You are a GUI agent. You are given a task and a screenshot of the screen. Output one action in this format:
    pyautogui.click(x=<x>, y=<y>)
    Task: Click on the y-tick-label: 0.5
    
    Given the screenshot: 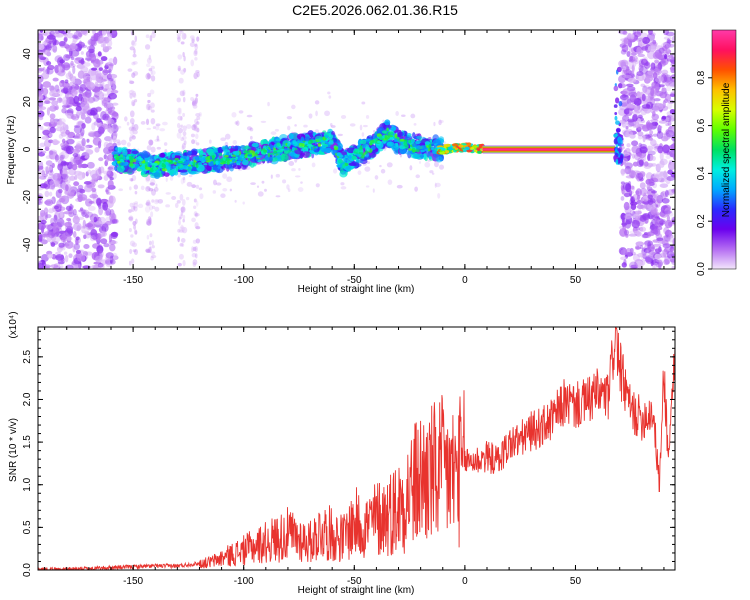 What is the action you would take?
    pyautogui.click(x=27, y=527)
    